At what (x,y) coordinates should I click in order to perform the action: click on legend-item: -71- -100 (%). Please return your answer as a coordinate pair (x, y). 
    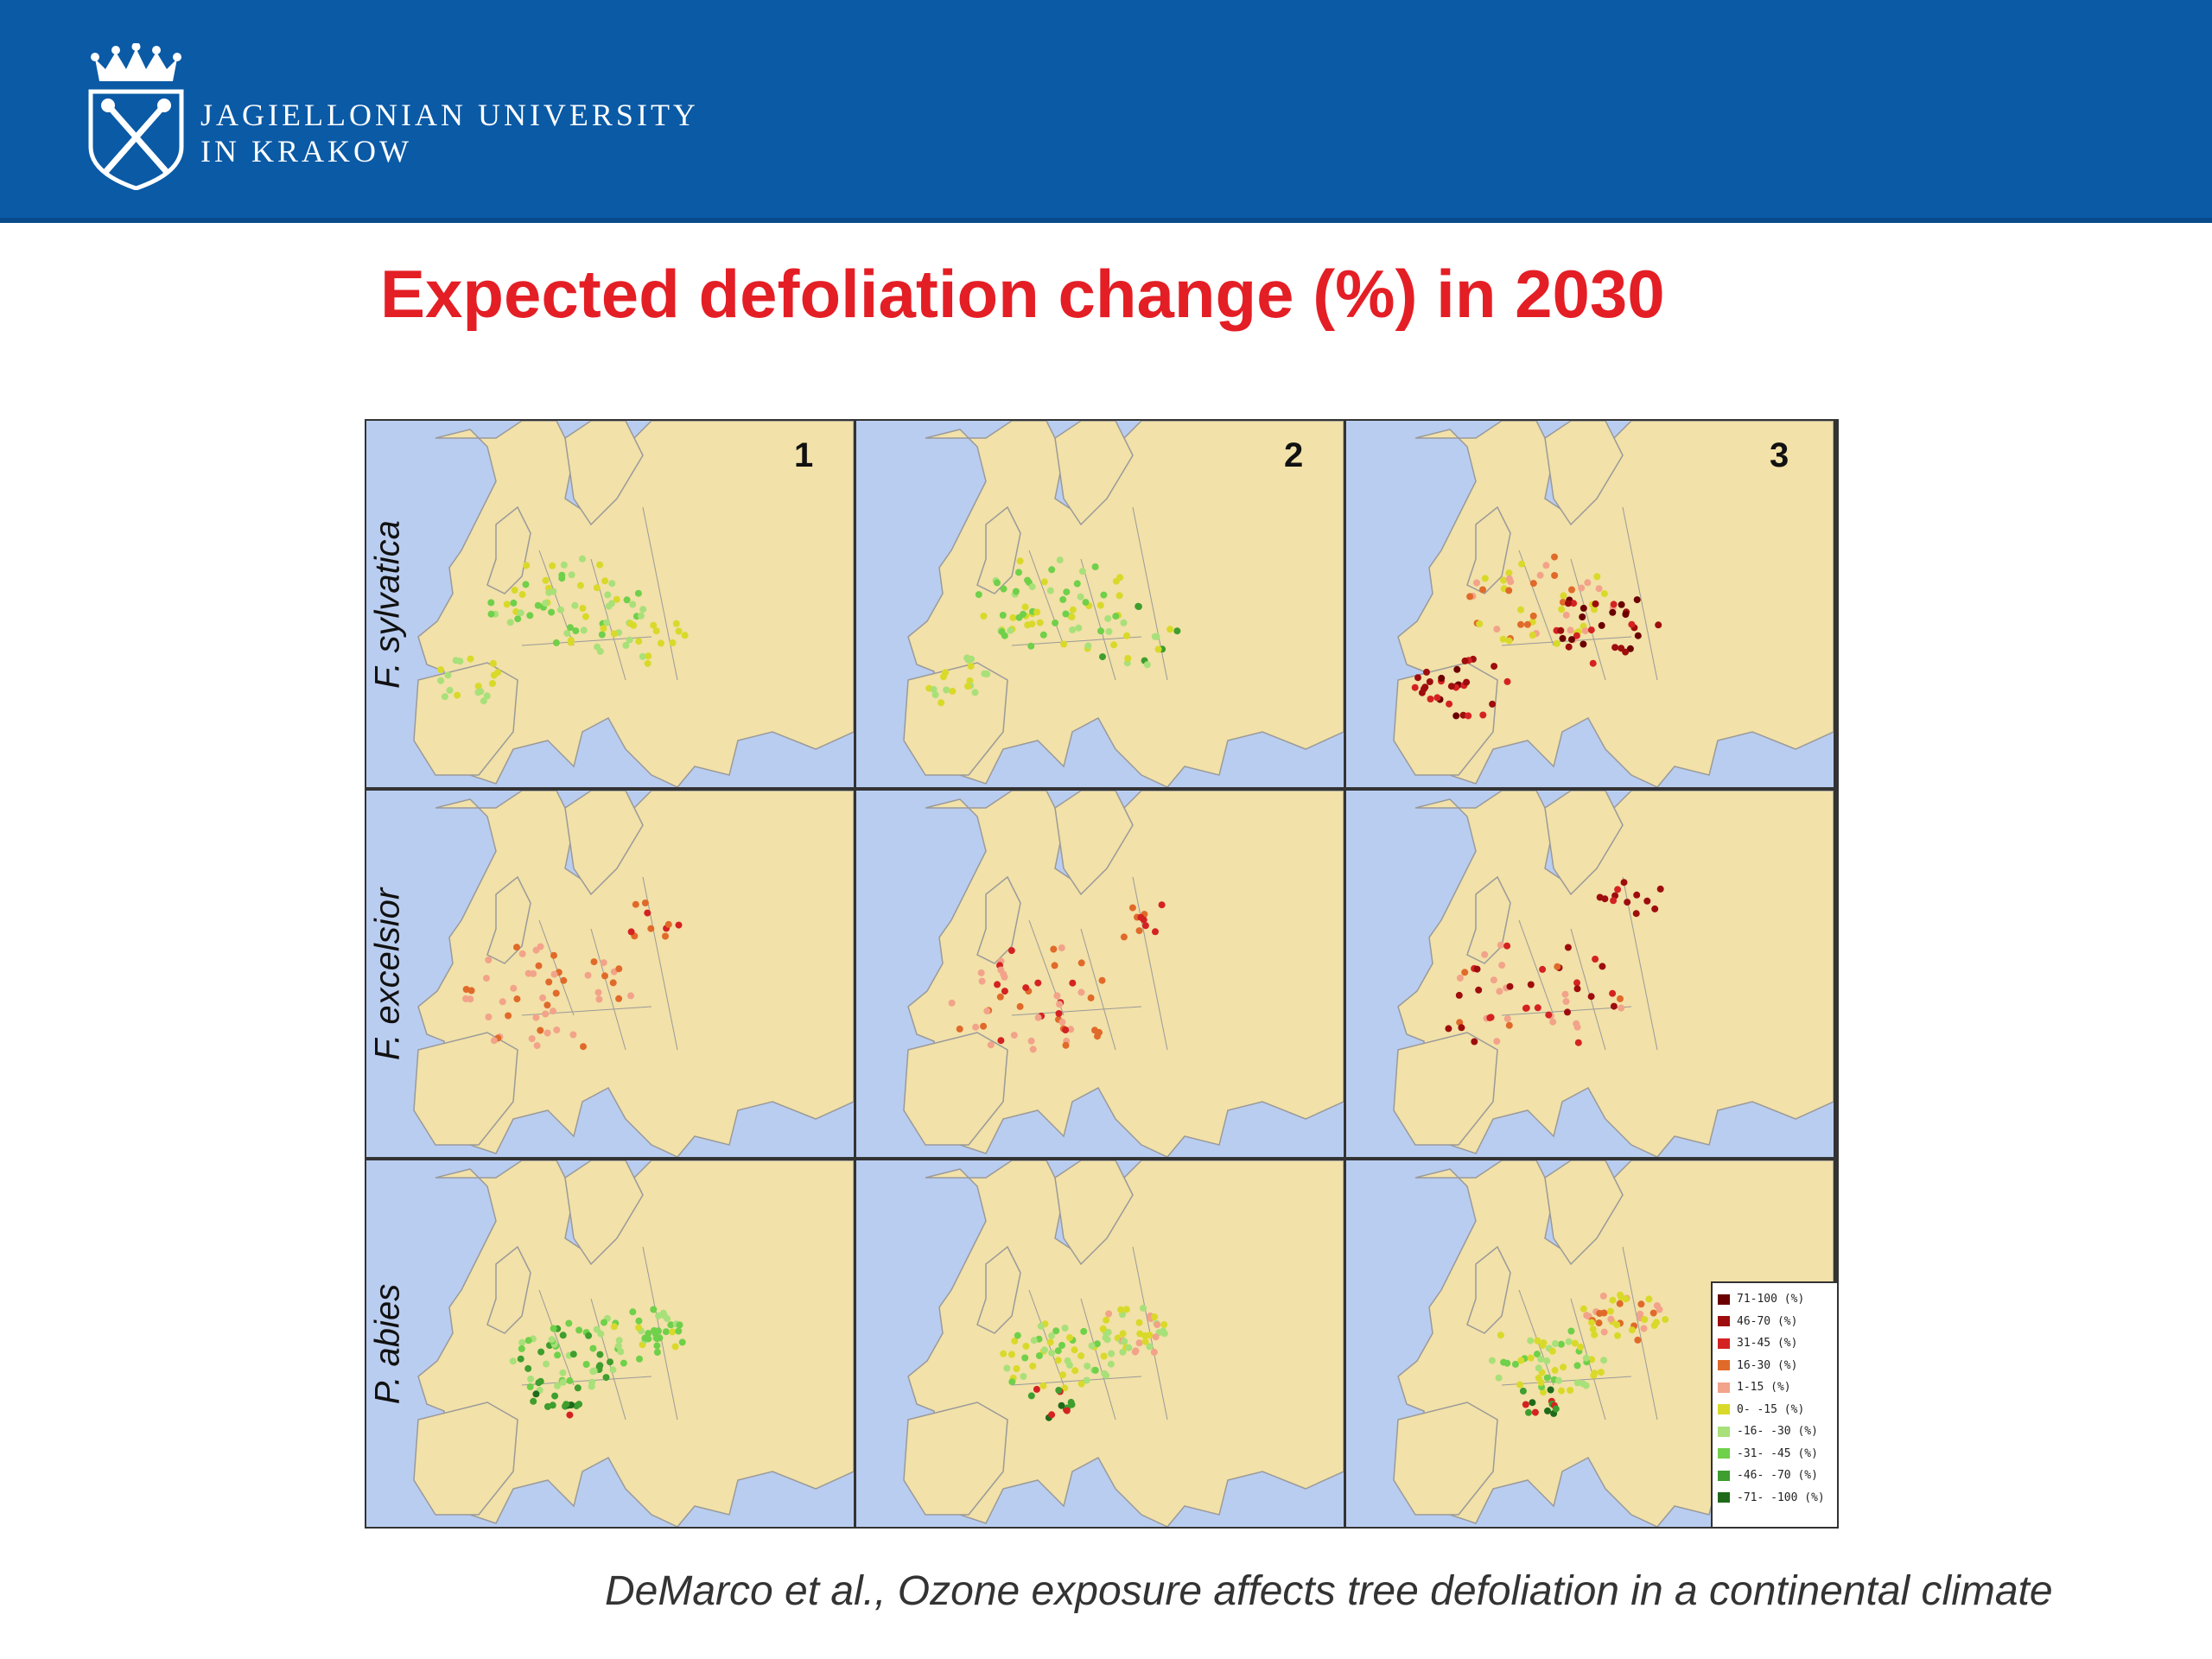
    Looking at the image, I should click on (1775, 1498).